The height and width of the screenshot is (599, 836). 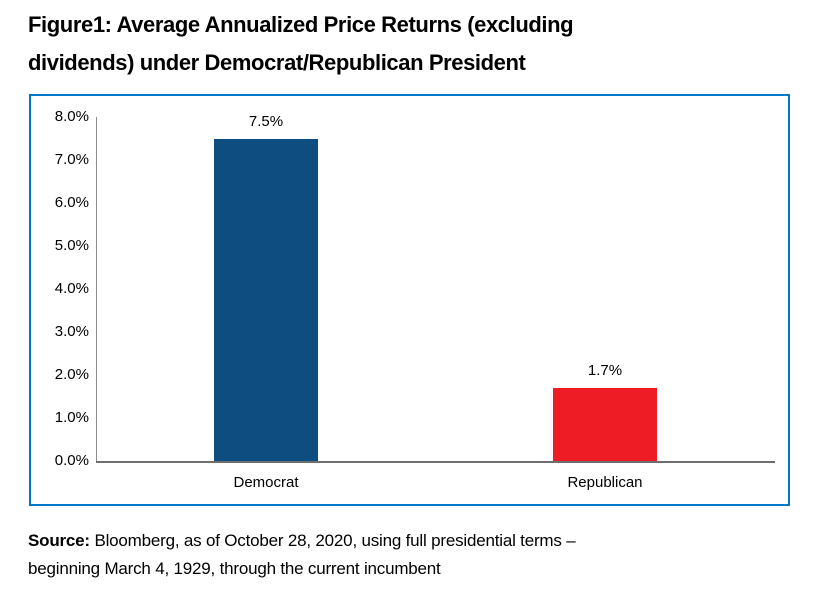 What do you see at coordinates (59, 540) in the screenshot?
I see `source-label: Source:` at bounding box center [59, 540].